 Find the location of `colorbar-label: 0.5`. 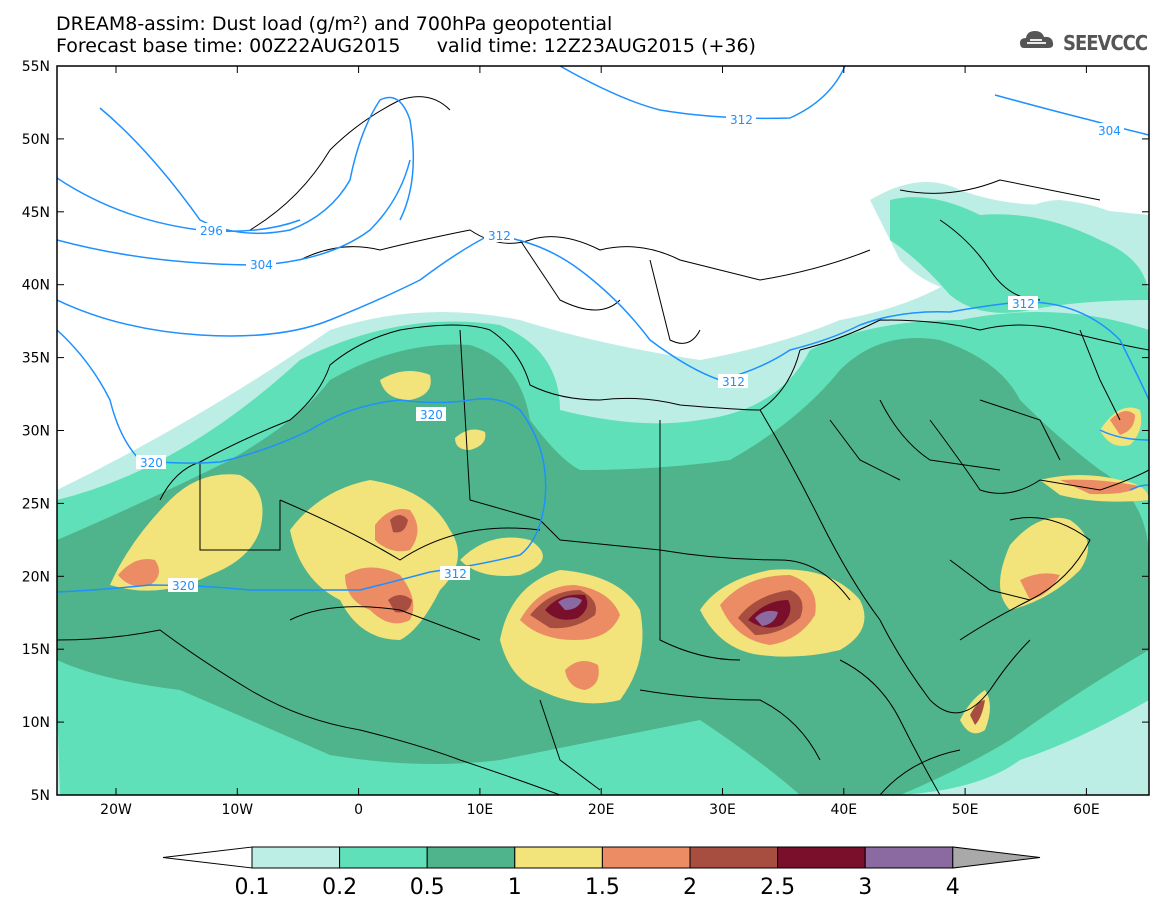

colorbar-label: 0.5 is located at coordinates (427, 887).